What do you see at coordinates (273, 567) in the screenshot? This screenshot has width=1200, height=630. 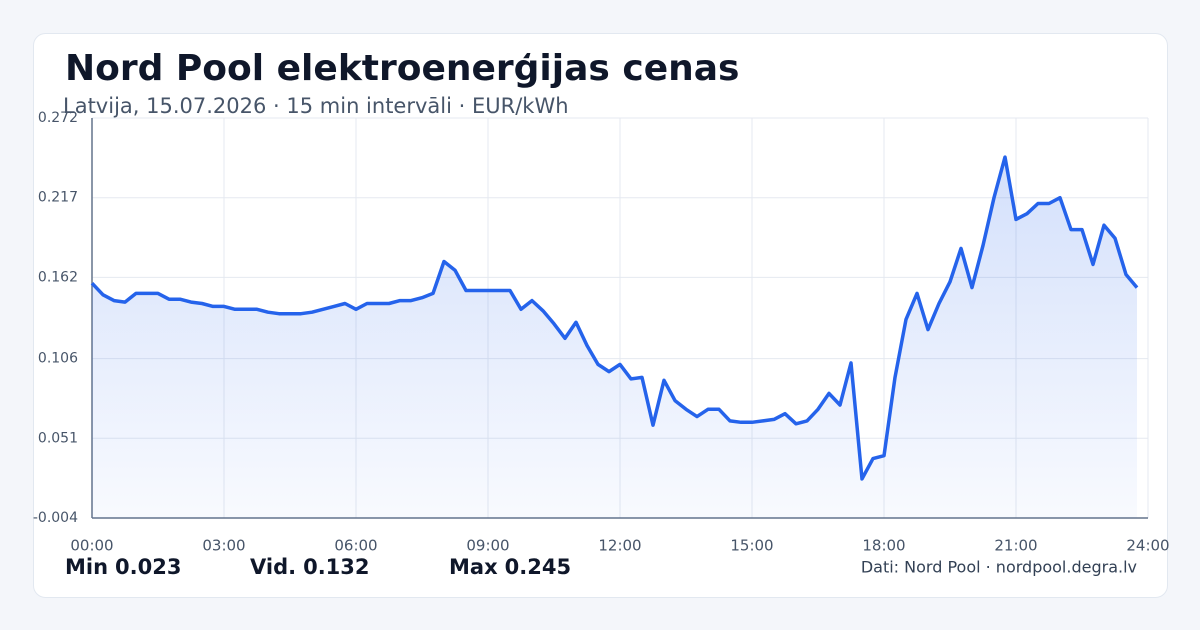 I see `stat-label: Vid.` at bounding box center [273, 567].